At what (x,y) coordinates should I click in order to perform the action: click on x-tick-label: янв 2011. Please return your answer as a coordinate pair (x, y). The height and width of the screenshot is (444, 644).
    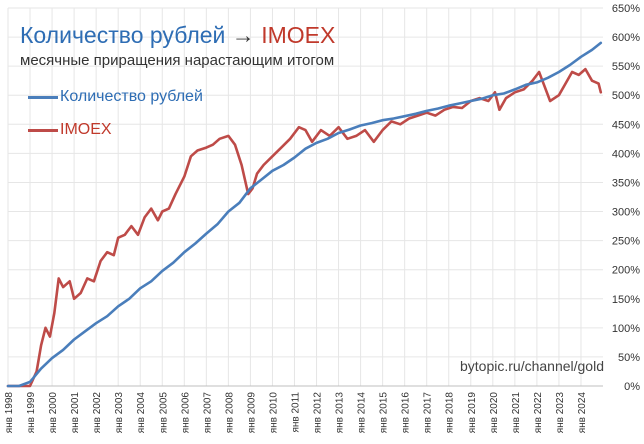
    Looking at the image, I should click on (295, 412).